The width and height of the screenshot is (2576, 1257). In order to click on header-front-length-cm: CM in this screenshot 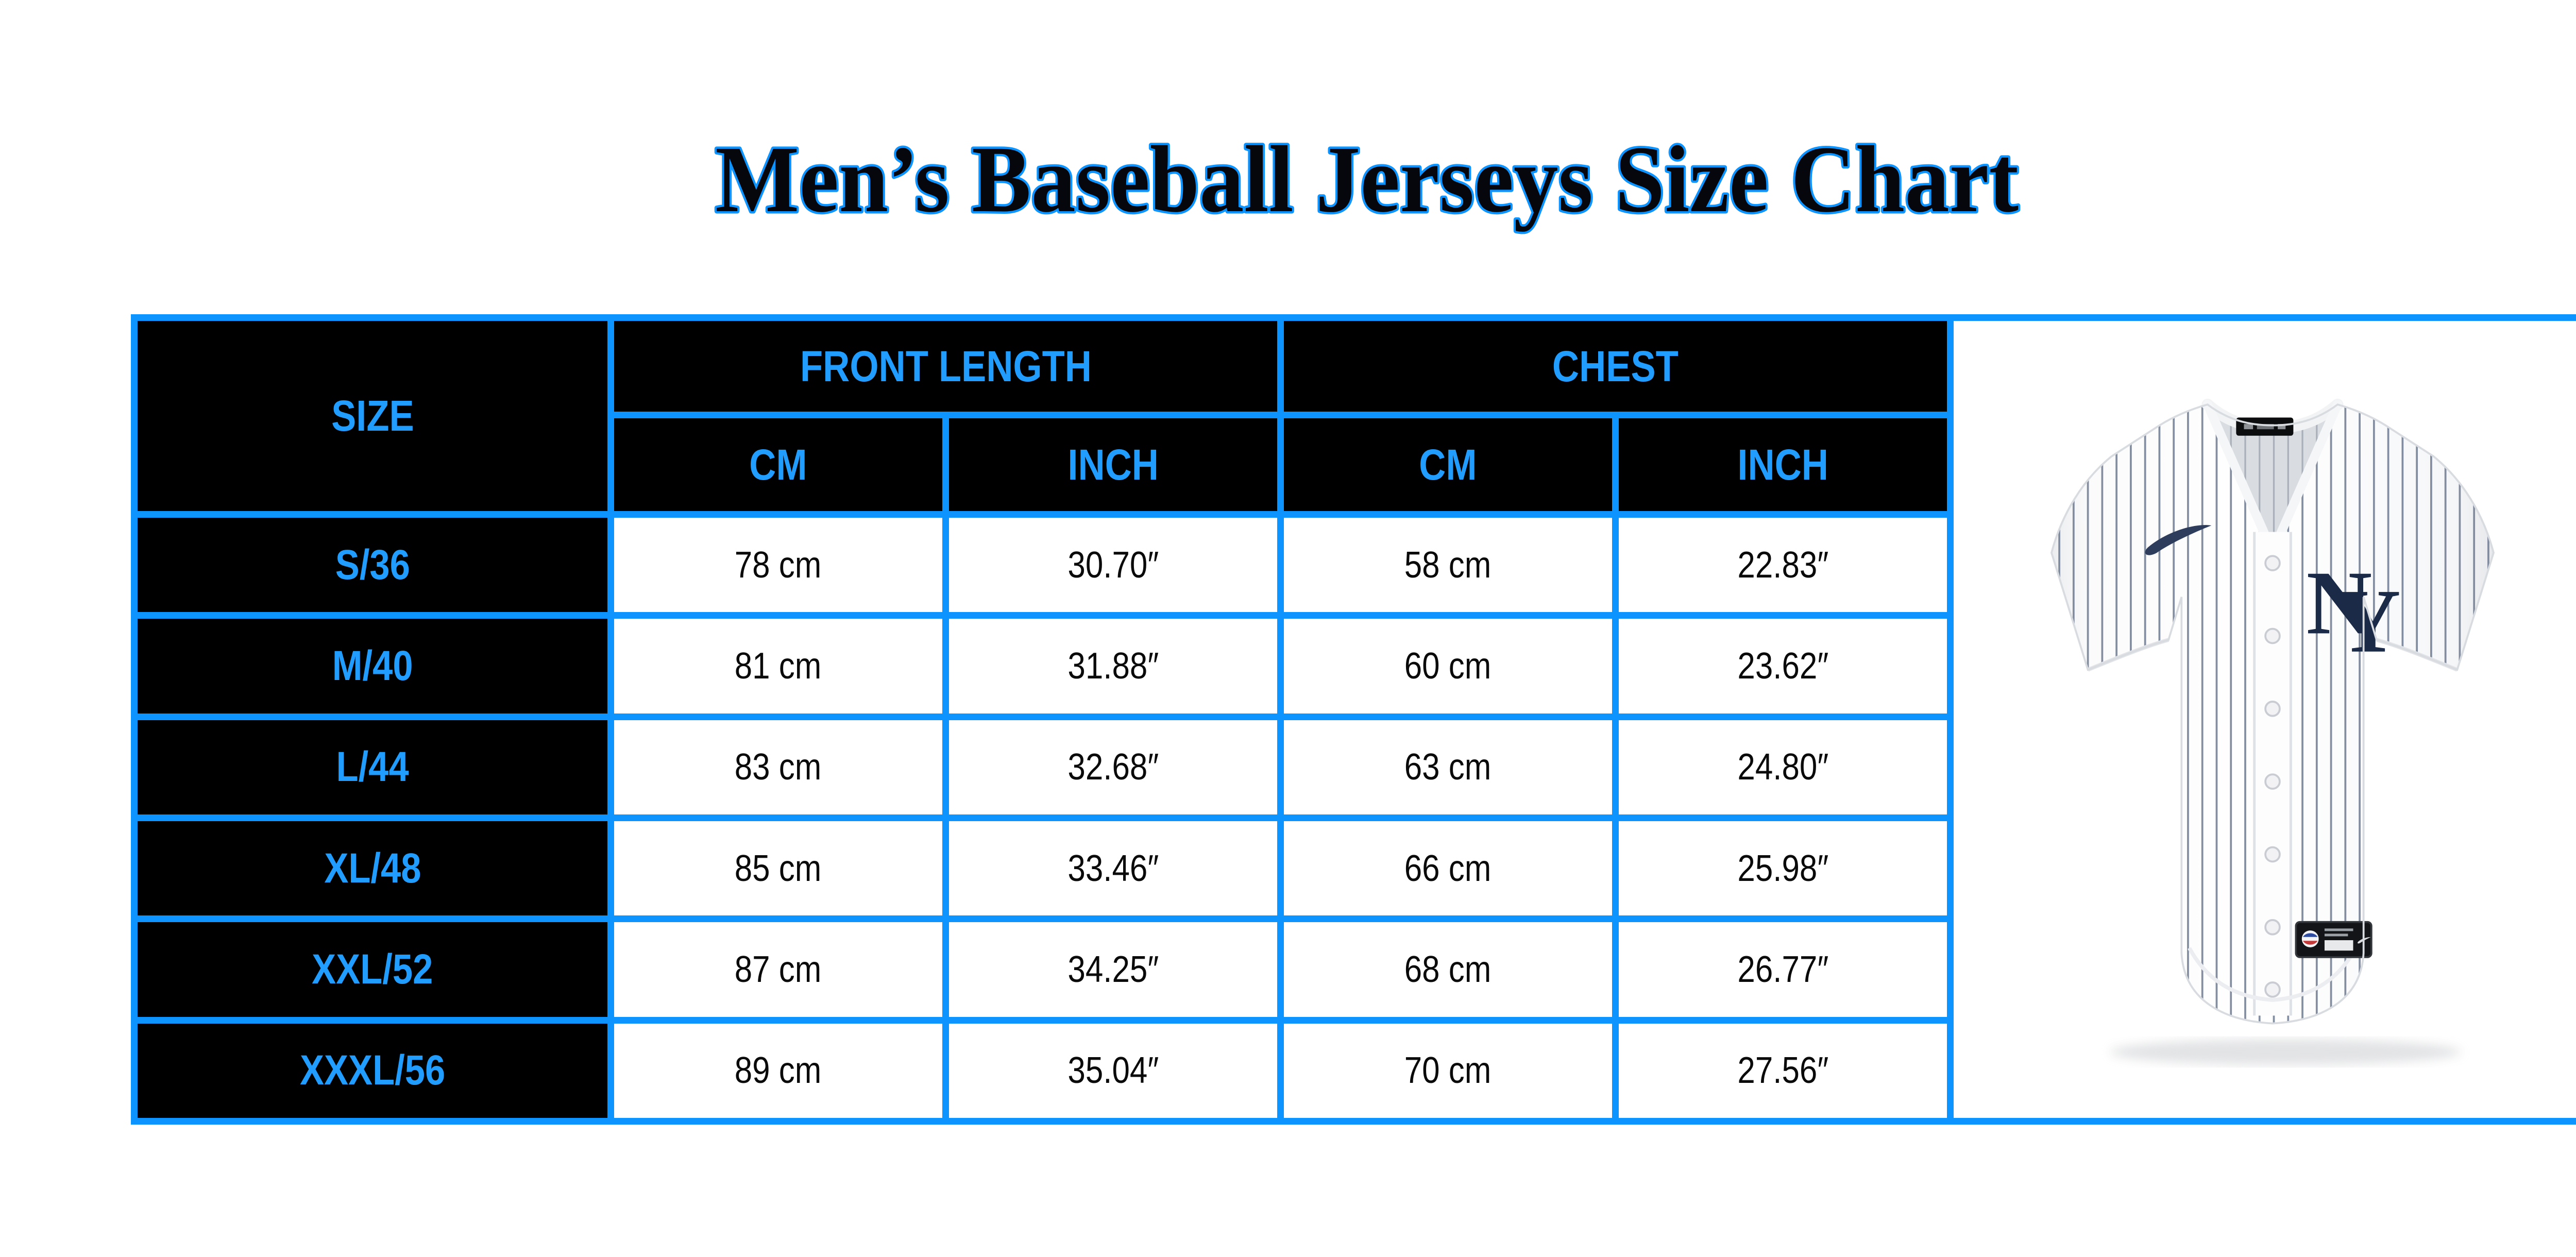, I will do `click(778, 465)`.